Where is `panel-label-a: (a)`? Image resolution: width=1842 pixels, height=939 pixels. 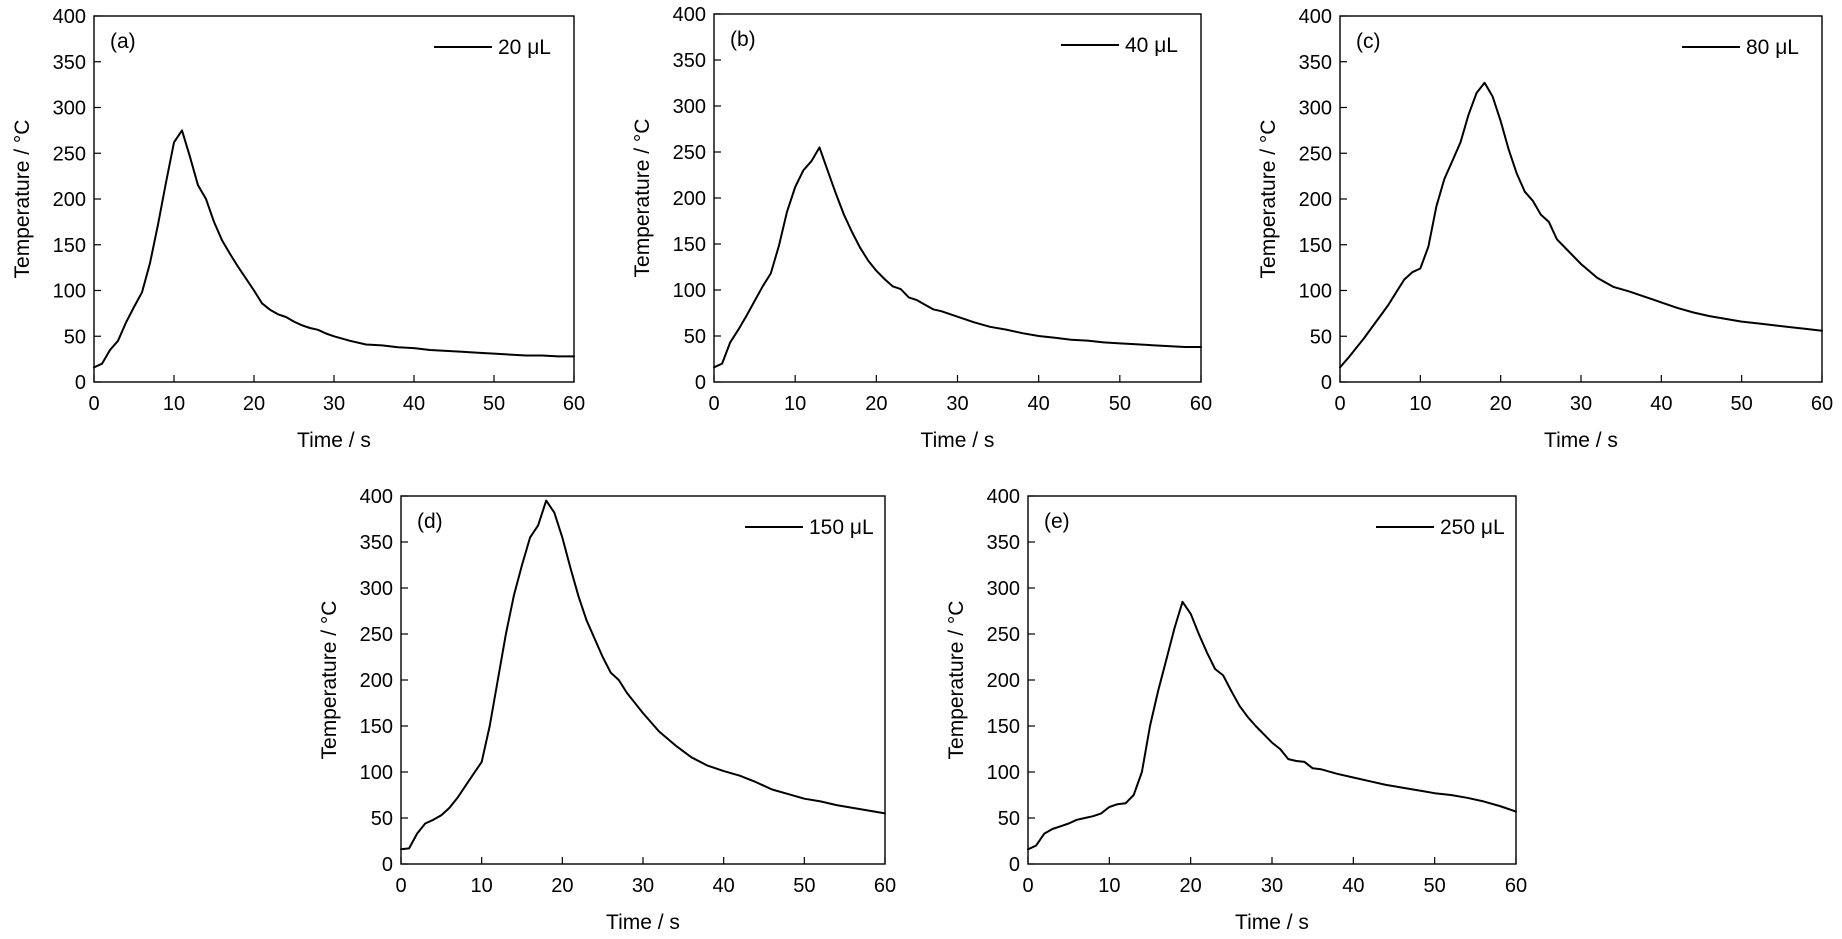 panel-label-a: (a) is located at coordinates (123, 41).